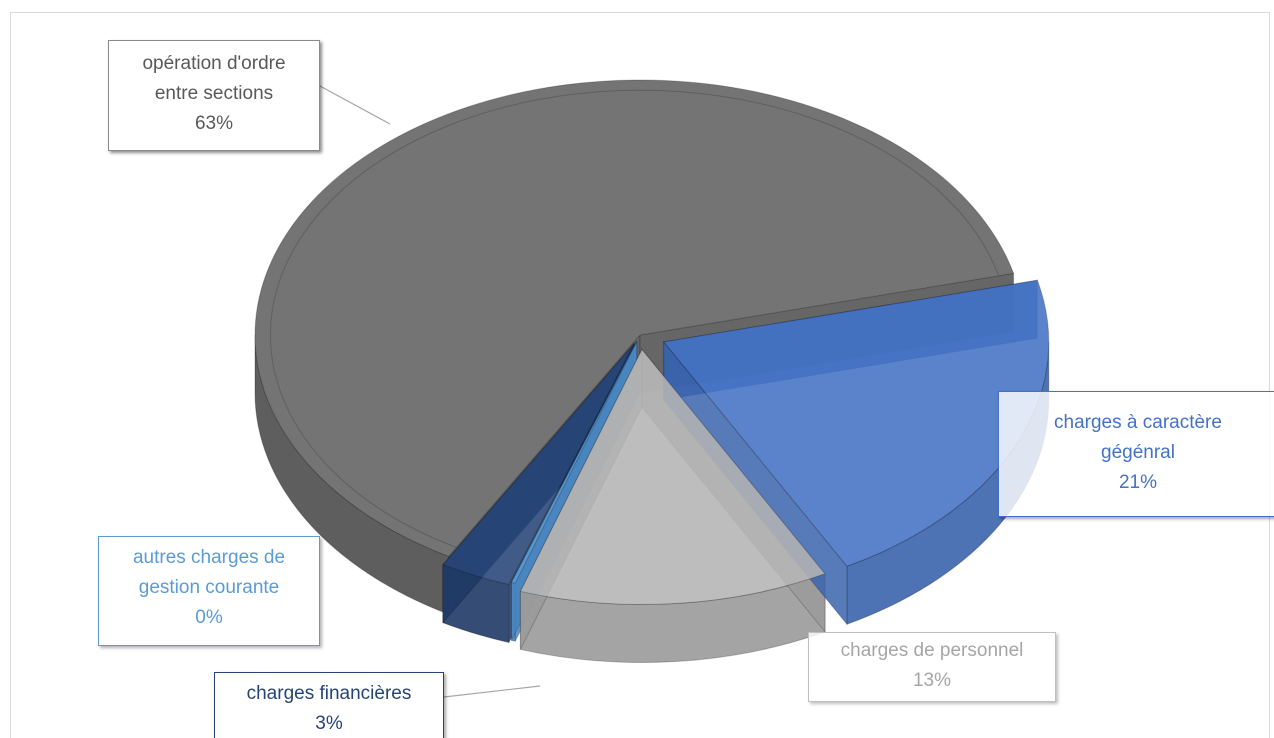 The height and width of the screenshot is (738, 1274). Describe the element at coordinates (214, 123) in the screenshot. I see `label-percent: 63%` at that location.